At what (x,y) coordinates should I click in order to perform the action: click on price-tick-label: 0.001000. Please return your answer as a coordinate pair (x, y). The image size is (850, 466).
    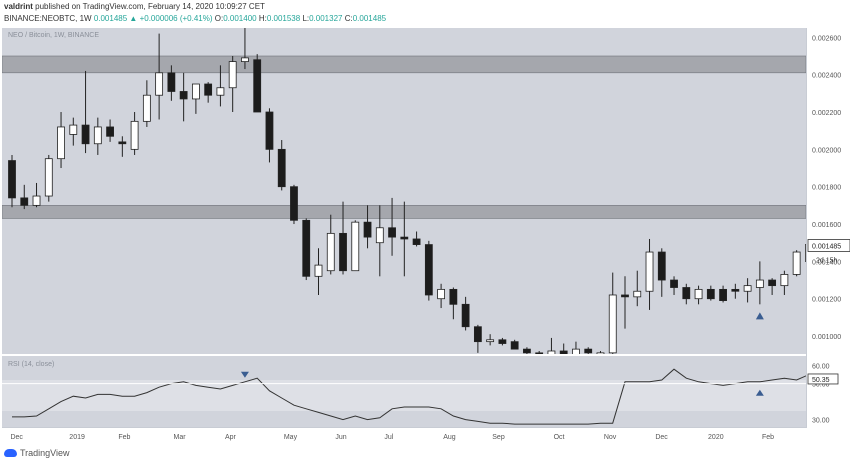
    Looking at the image, I should click on (826, 337).